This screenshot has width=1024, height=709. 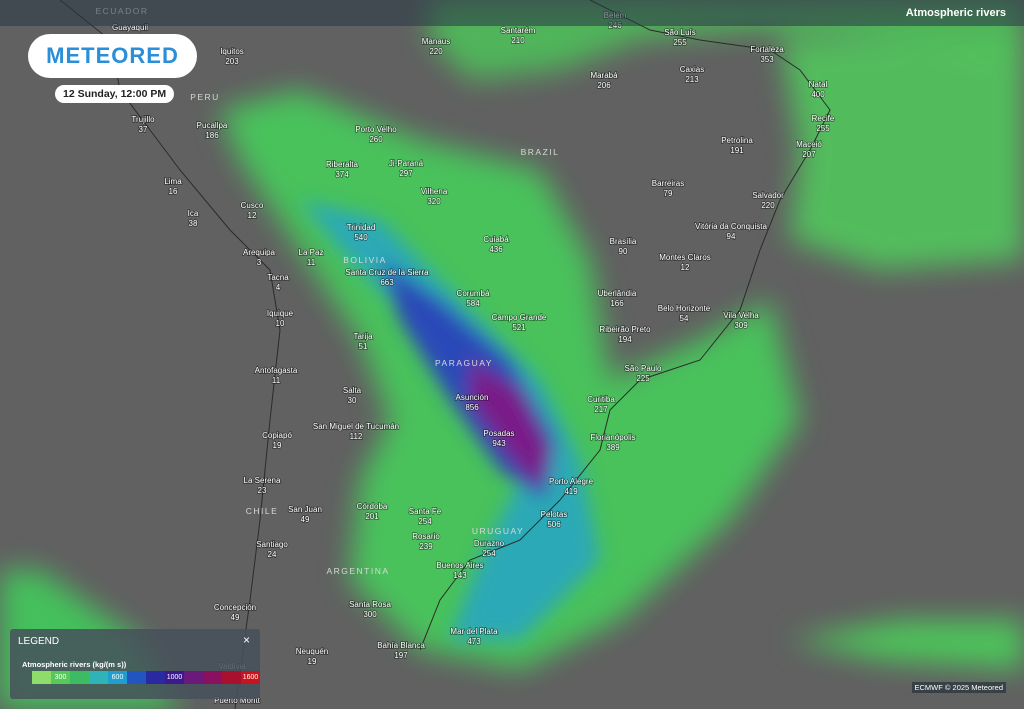 What do you see at coordinates (512, 13) in the screenshot?
I see `top-bar: Atmospheric rivers` at bounding box center [512, 13].